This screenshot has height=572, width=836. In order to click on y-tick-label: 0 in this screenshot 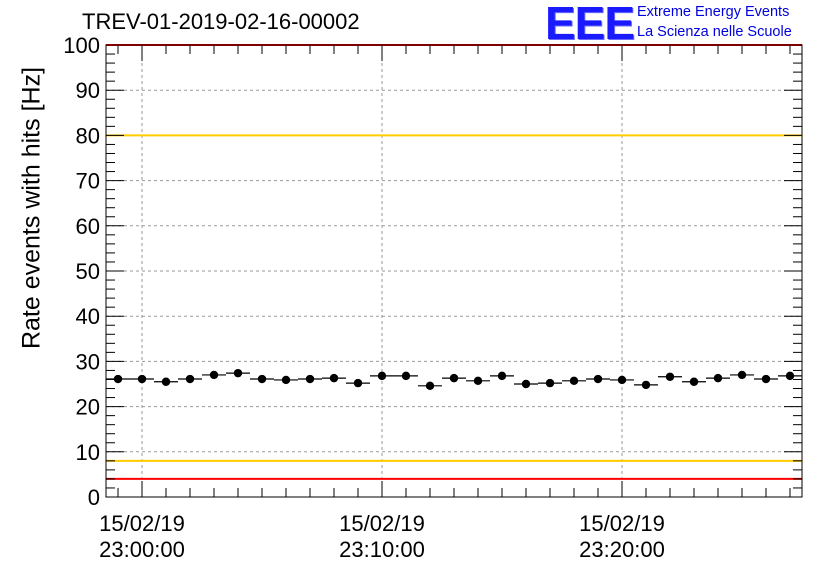, I will do `click(94, 497)`.